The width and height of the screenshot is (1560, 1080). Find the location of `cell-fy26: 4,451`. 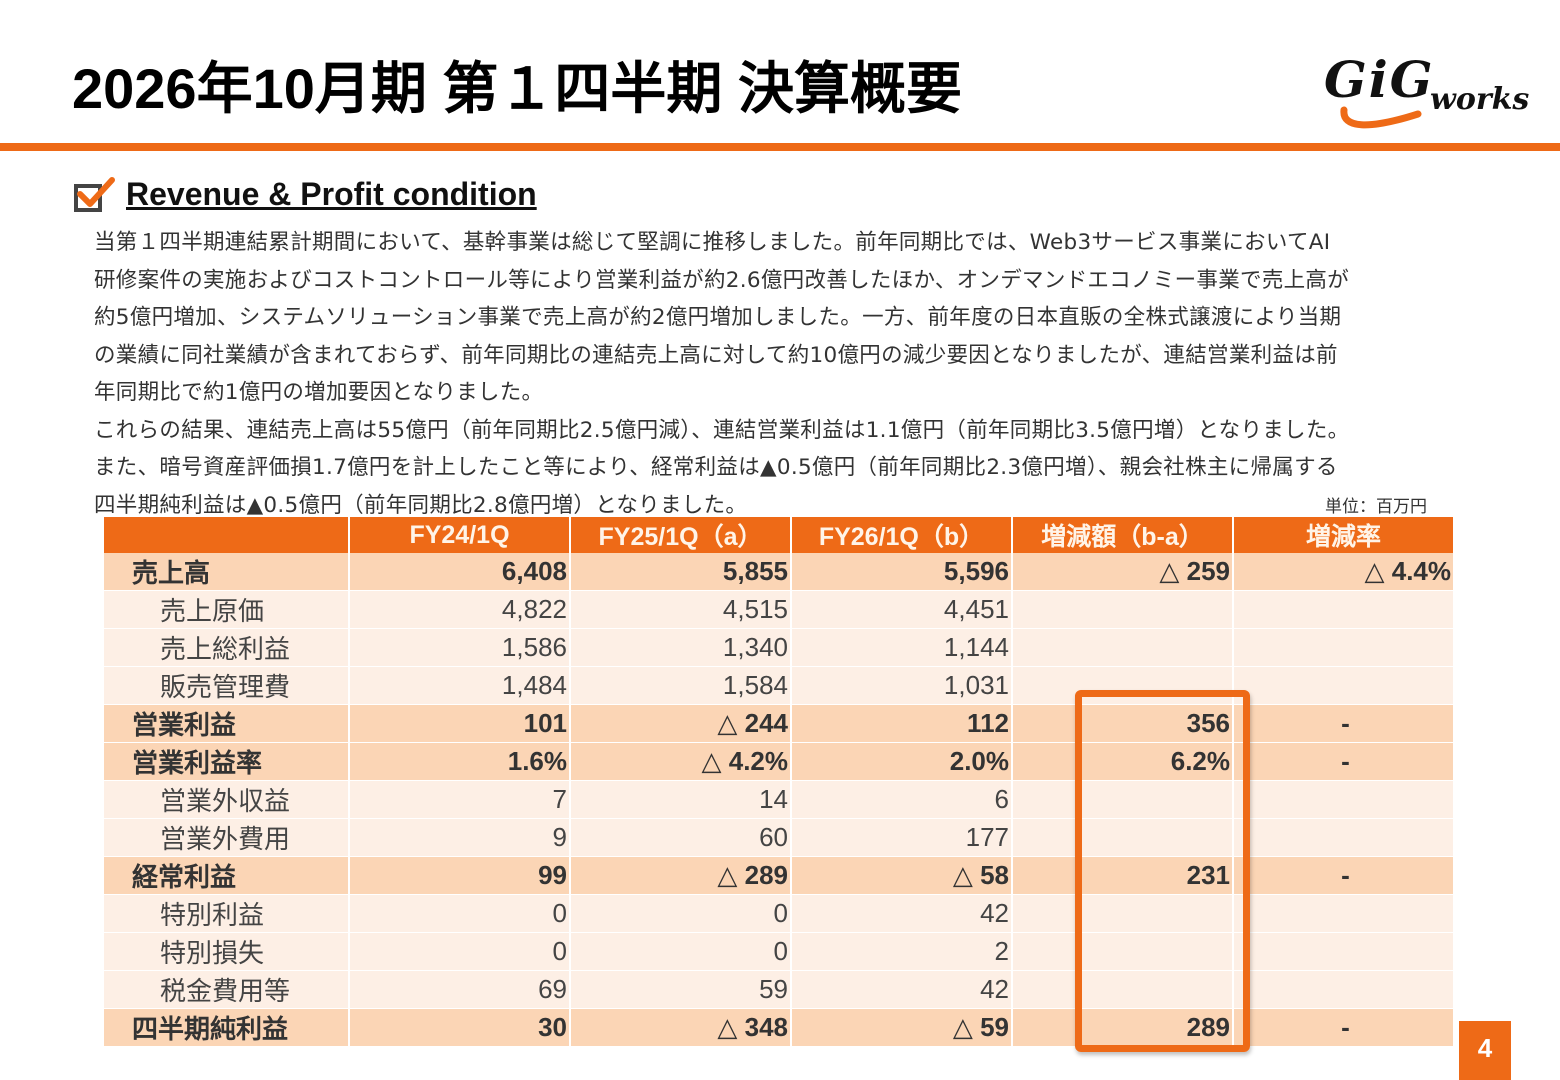

cell-fy26: 4,451 is located at coordinates (902, 609).